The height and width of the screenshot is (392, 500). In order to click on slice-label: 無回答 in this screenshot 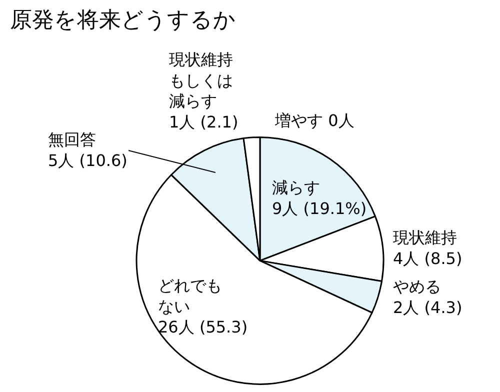, I will do `click(72, 139)`.